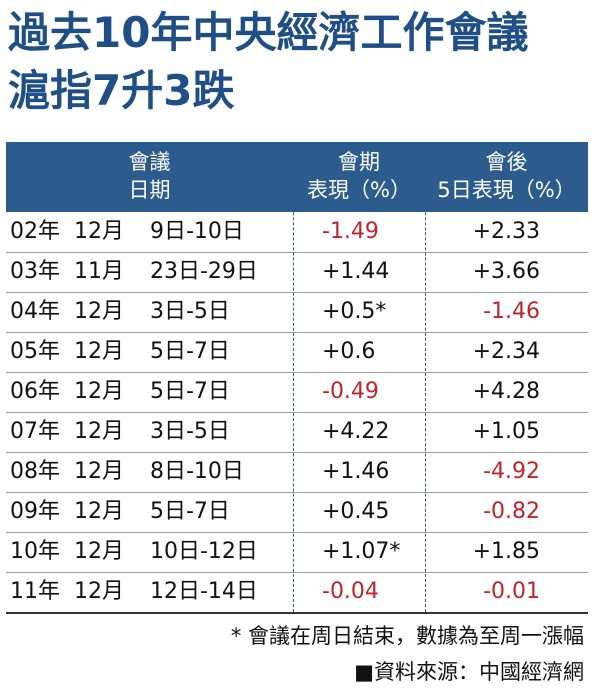  Describe the element at coordinates (35, 551) in the screenshot. I see `year: 10年` at that location.